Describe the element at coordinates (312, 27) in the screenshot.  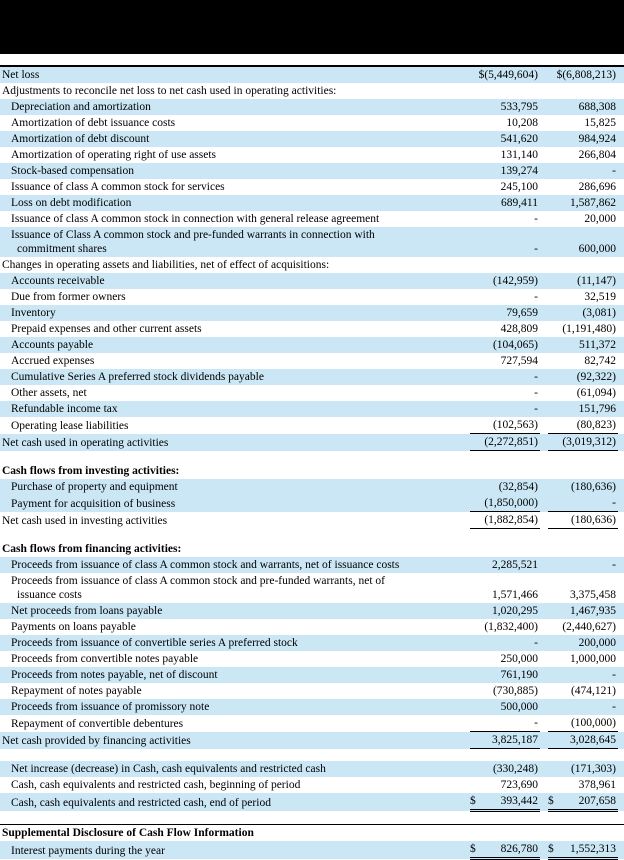
I see `header-black-bar` at that location.